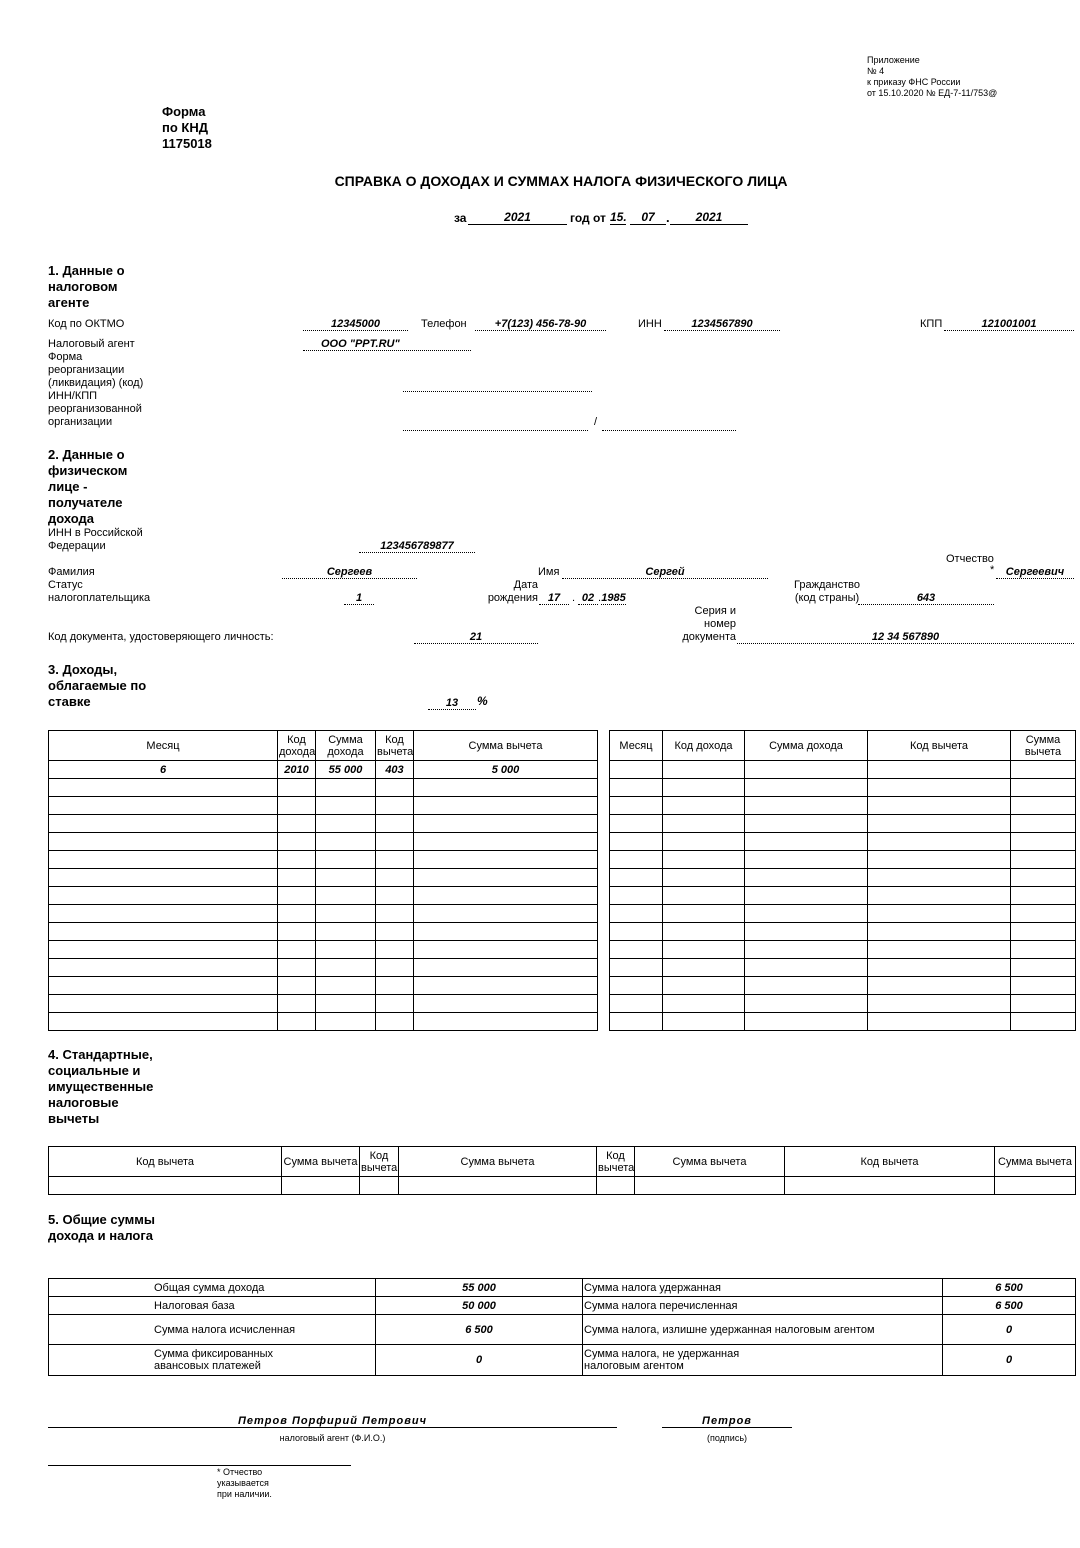 The height and width of the screenshot is (1548, 1080). What do you see at coordinates (648, 217) in the screenshot?
I see `doc-month-field: 07` at bounding box center [648, 217].